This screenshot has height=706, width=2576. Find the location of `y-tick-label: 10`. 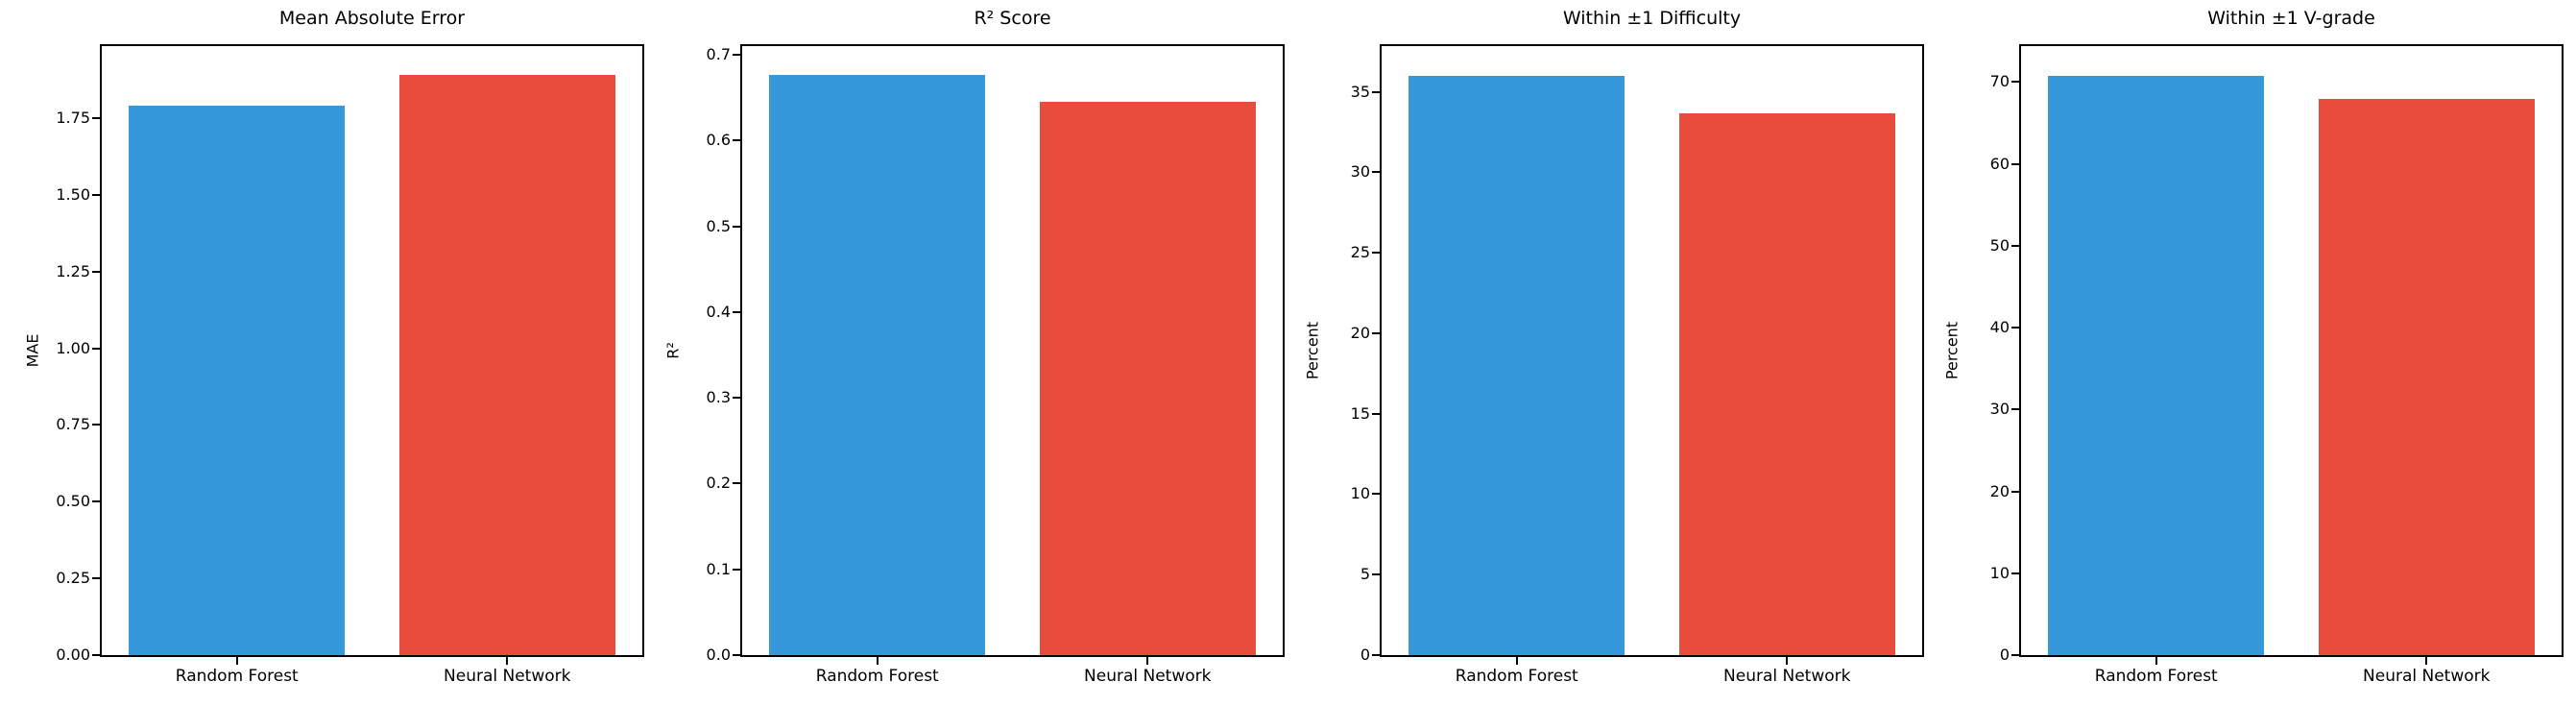

y-tick-label: 10 is located at coordinates (1999, 572).